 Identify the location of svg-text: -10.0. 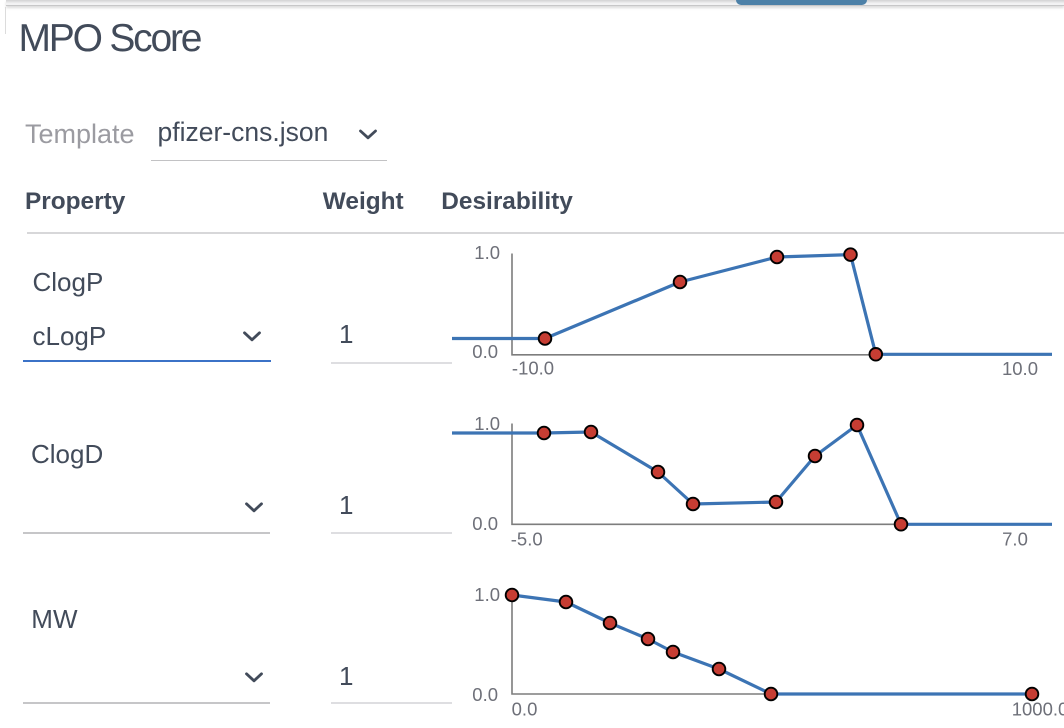
(533, 368).